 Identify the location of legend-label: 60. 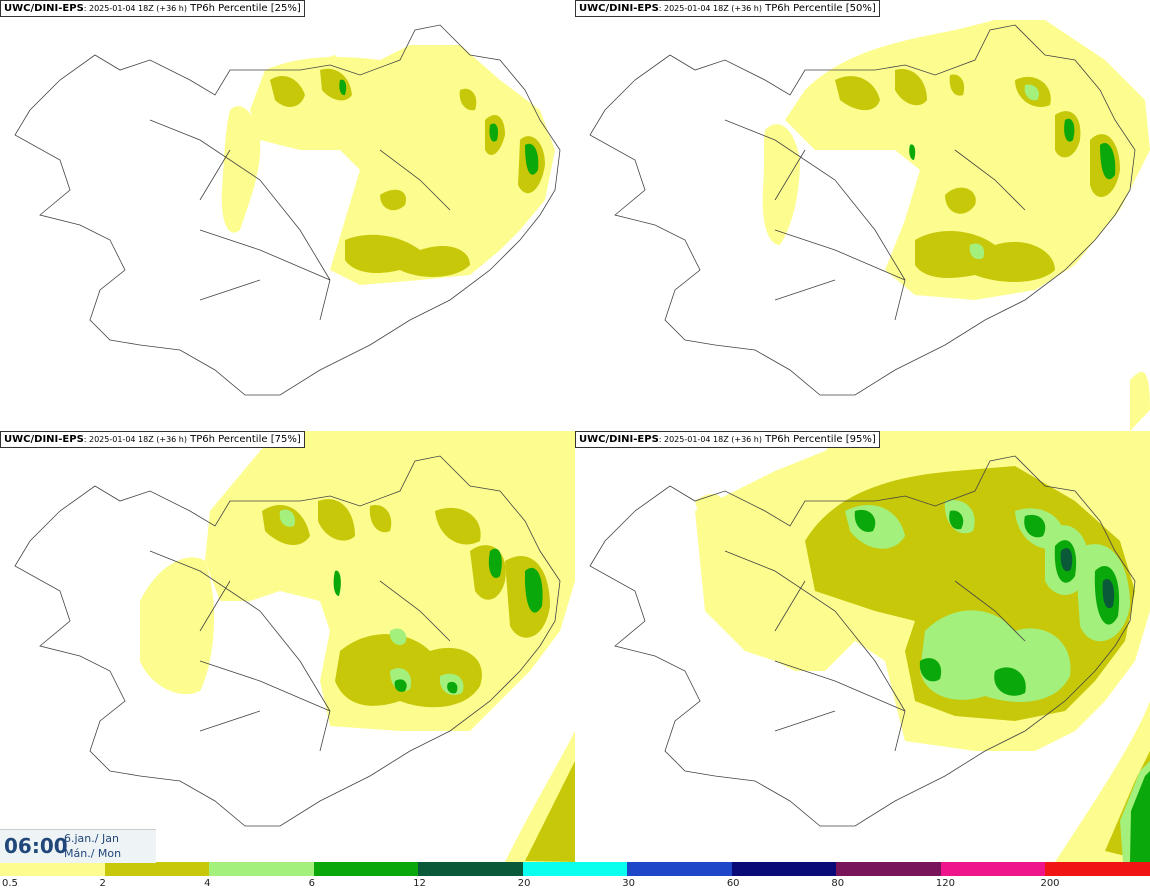
(733, 883).